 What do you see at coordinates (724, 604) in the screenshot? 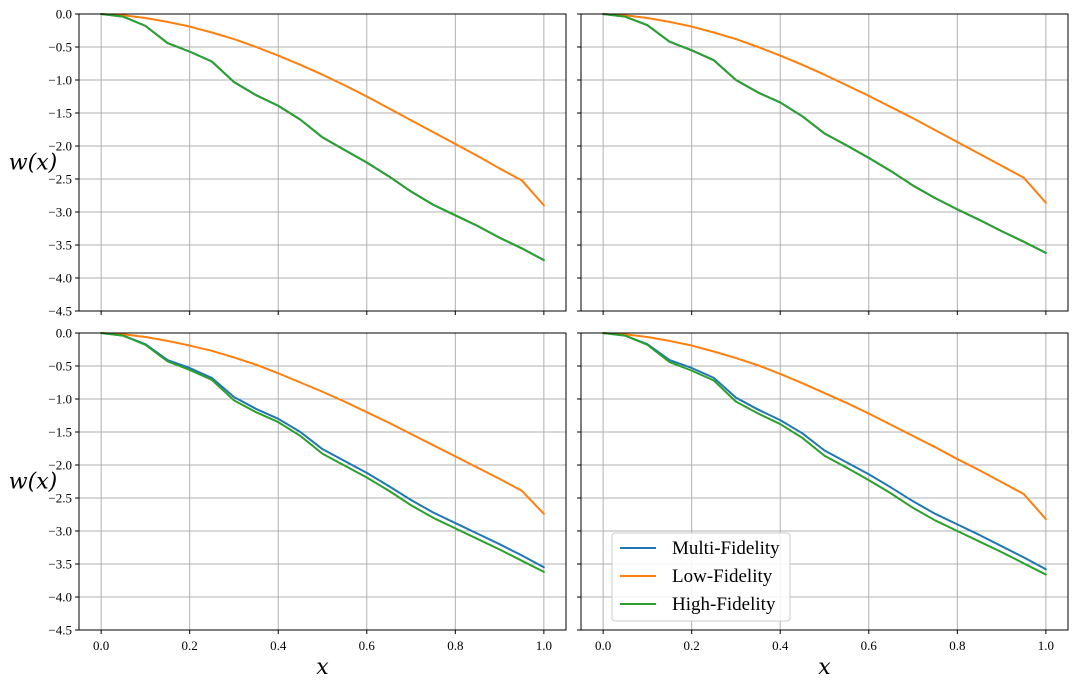
I see `legend-entry-label: High-Fidelity` at bounding box center [724, 604].